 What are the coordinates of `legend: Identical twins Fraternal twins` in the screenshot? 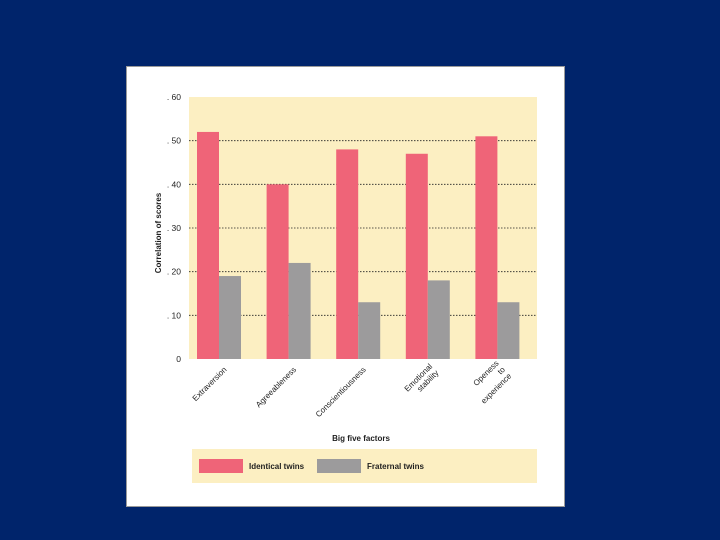 It's located at (311, 466).